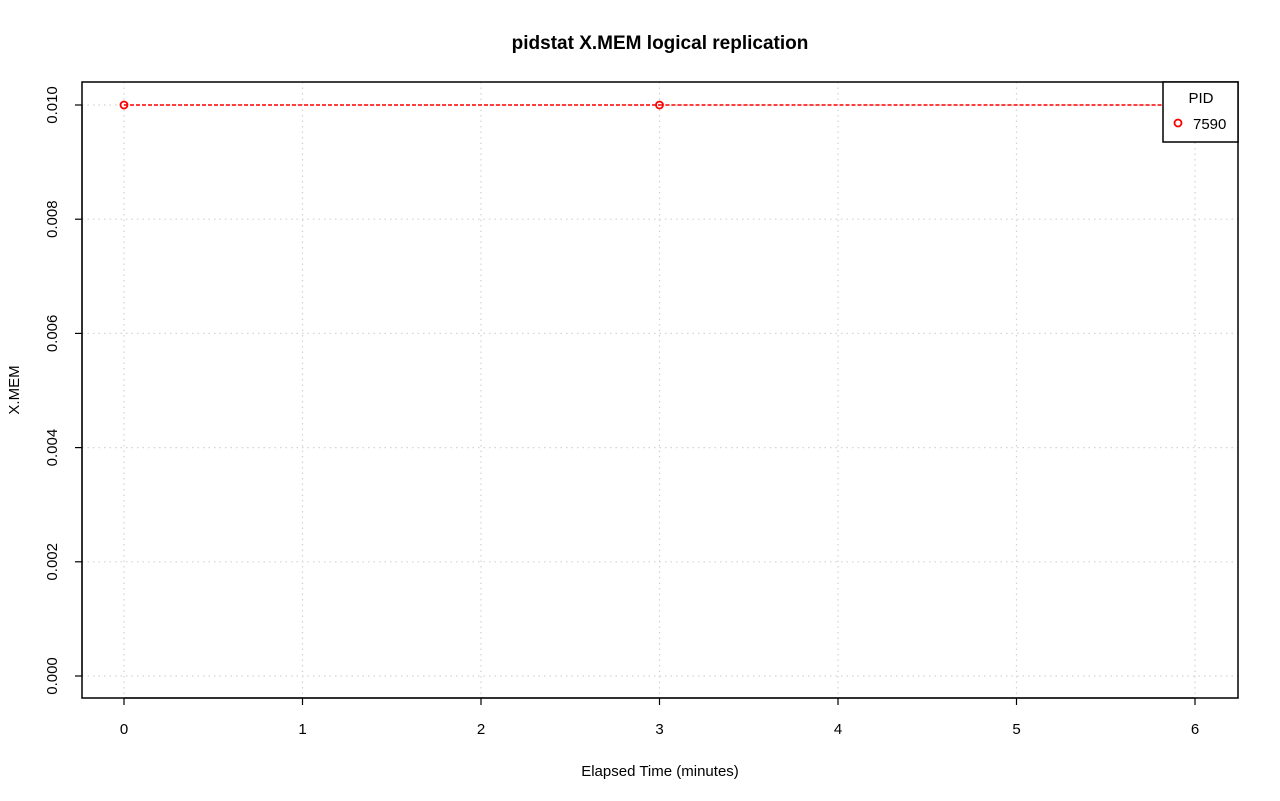  Describe the element at coordinates (1200, 98) in the screenshot. I see `legend-title: PID` at that location.